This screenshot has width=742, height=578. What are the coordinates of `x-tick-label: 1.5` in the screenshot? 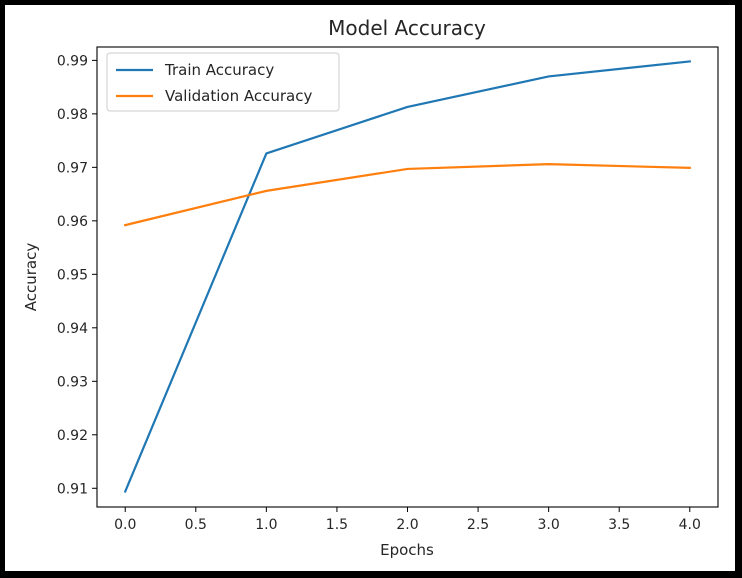 It's located at (337, 525).